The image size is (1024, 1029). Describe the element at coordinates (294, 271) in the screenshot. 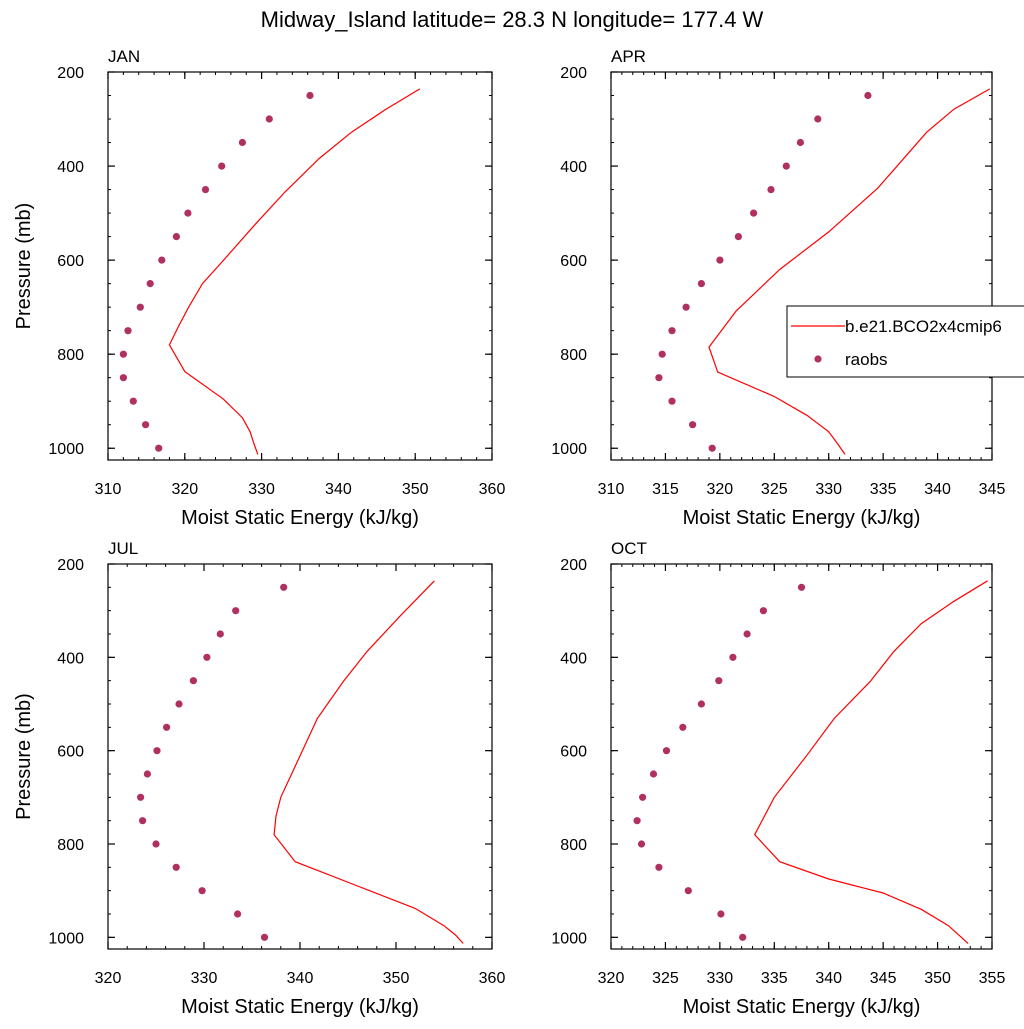

I see `model-line-jan` at that location.